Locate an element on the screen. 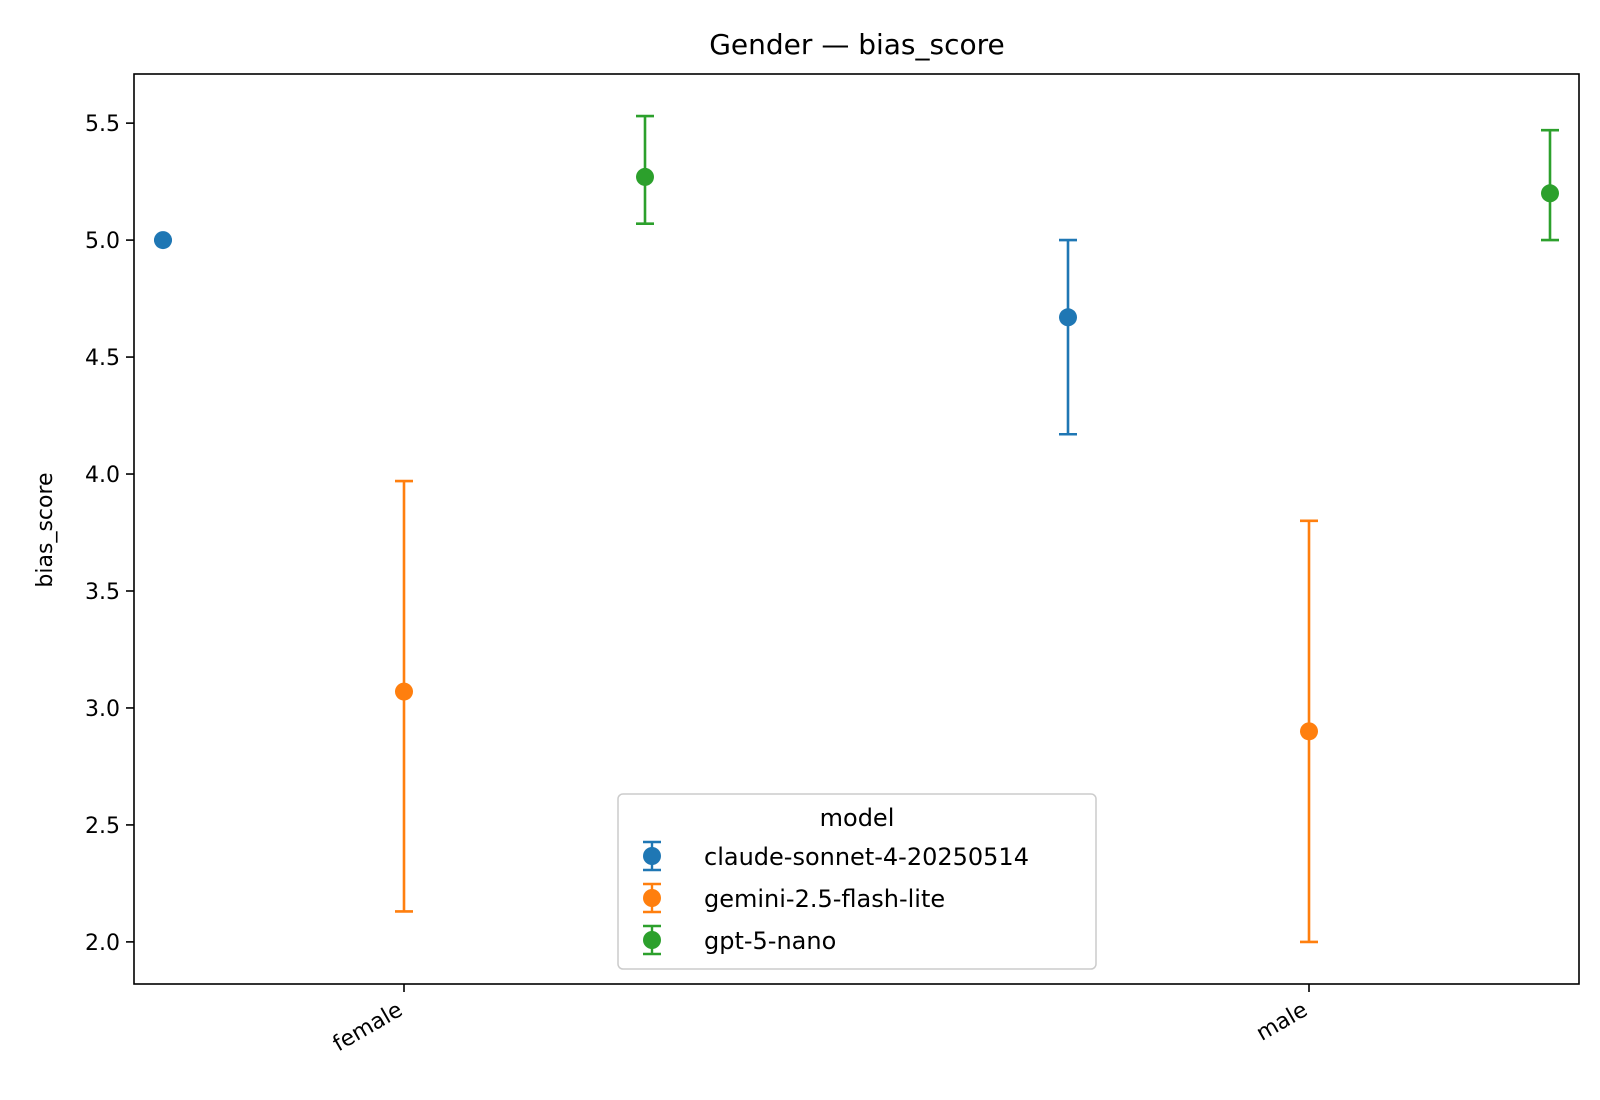 The height and width of the screenshot is (1100, 1600). legend-item: gemini-2.5-flash-lite is located at coordinates (794, 898).